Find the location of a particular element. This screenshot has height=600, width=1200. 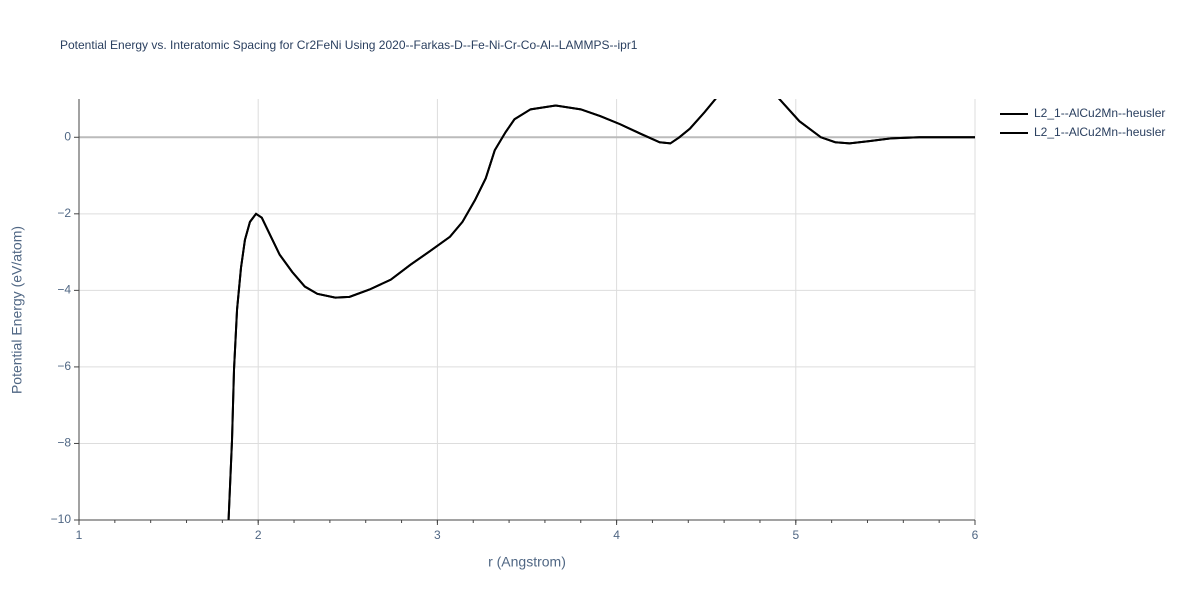

y-tick-label: −6 is located at coordinates (64, 366).